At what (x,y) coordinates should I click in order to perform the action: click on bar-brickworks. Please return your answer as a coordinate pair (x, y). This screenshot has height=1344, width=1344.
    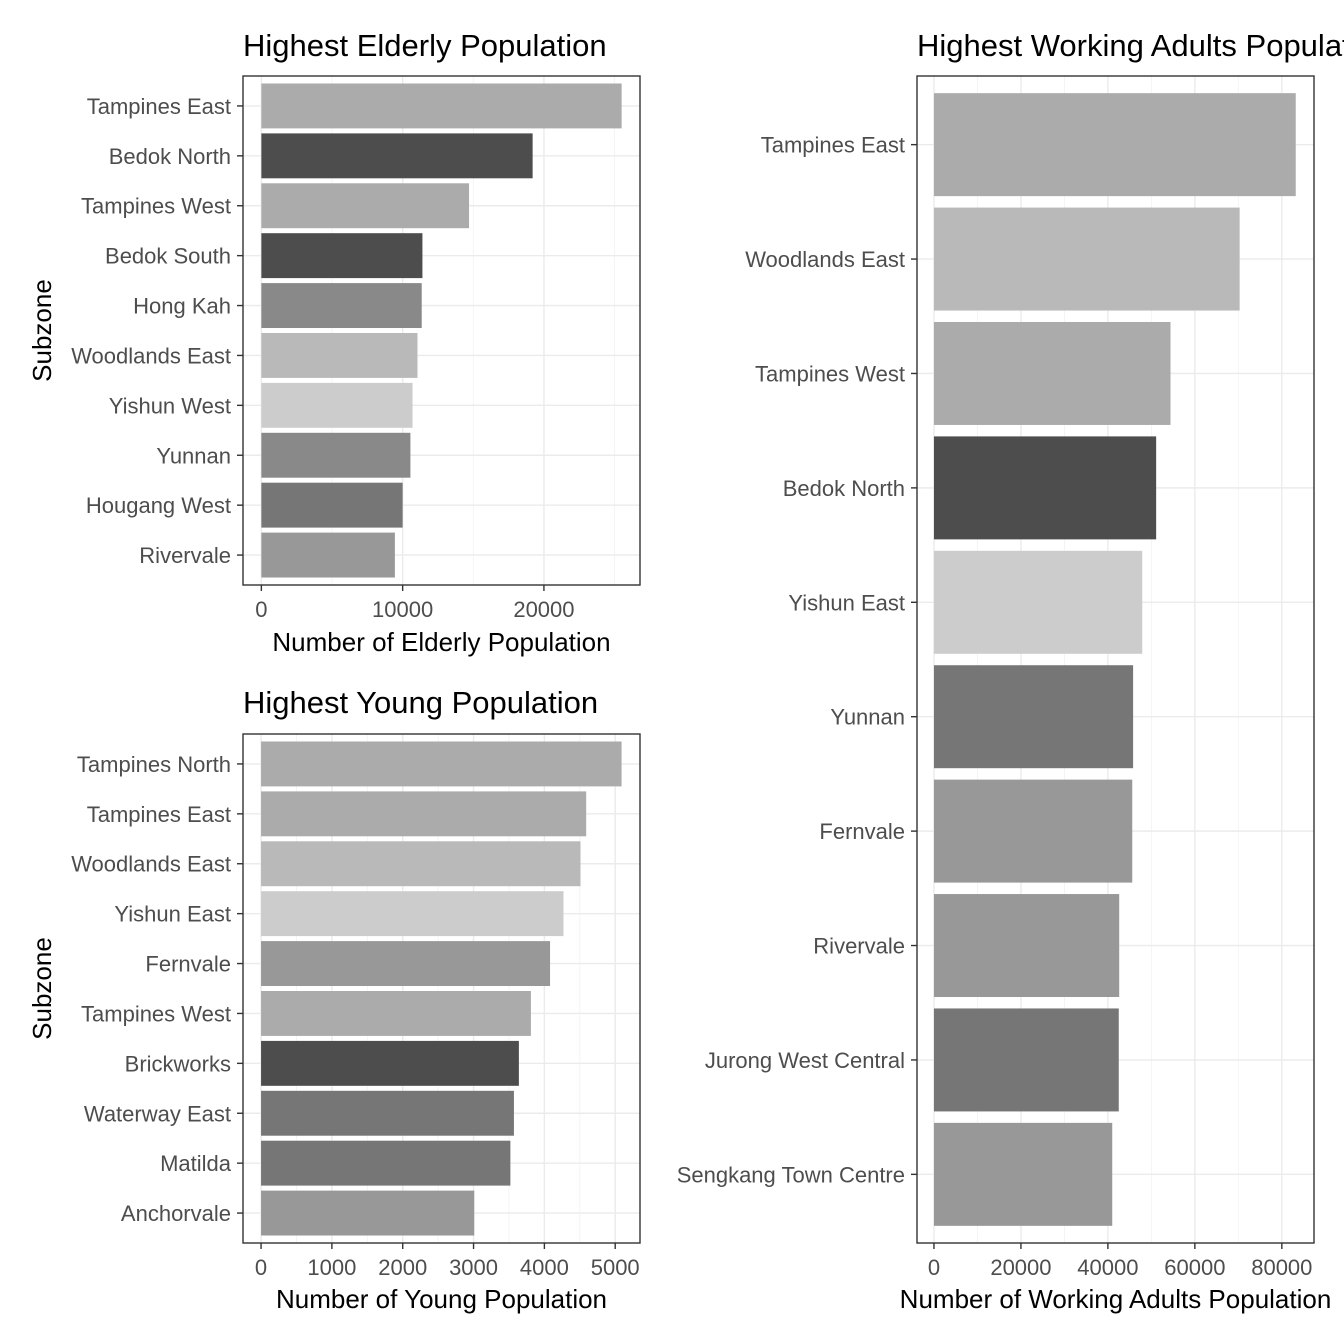
    Looking at the image, I should click on (390, 1063).